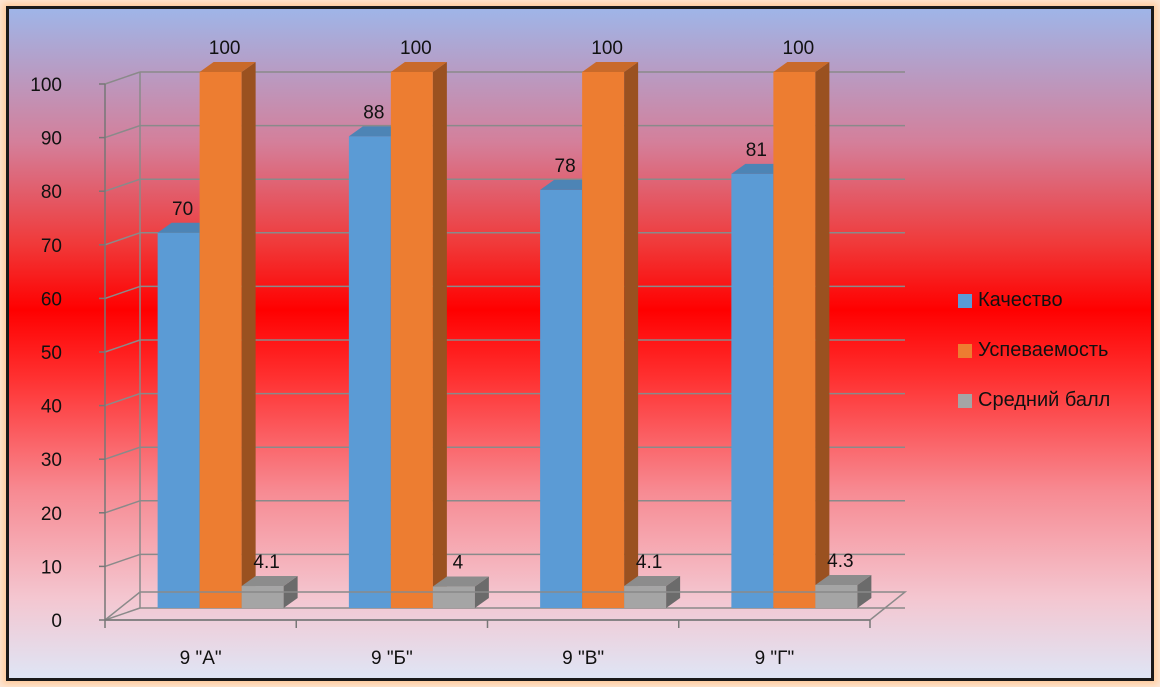  I want to click on data-label: 78, so click(565, 166).